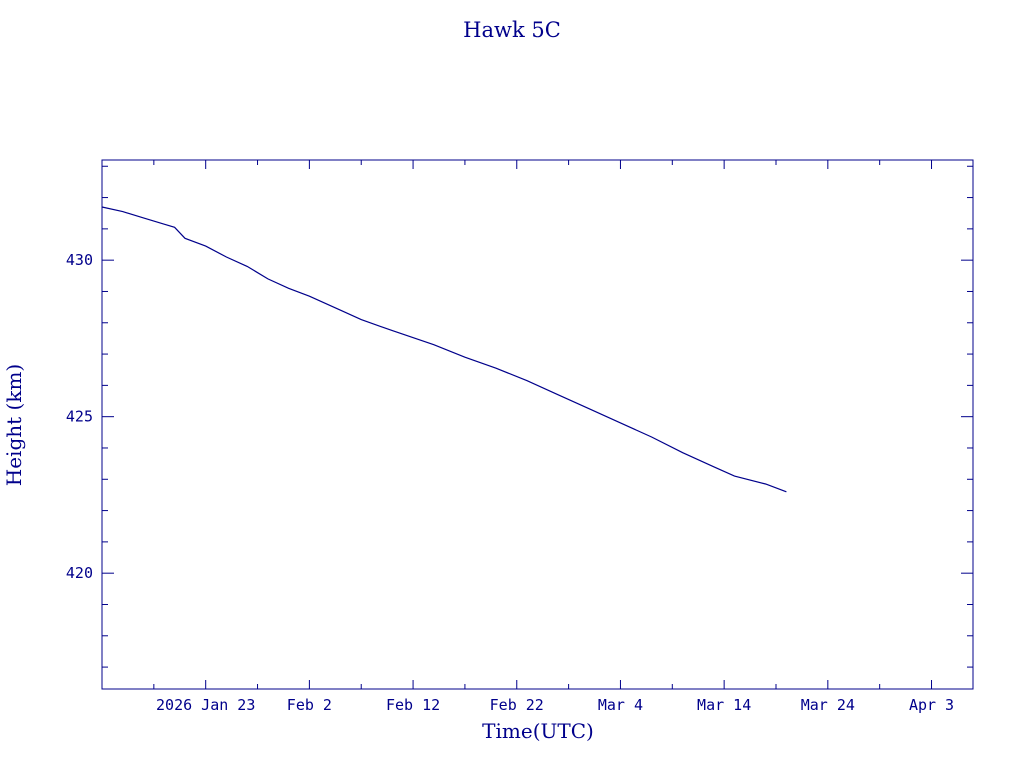 The image size is (1024, 768). I want to click on chart-title: Hawk 5C, so click(512, 30).